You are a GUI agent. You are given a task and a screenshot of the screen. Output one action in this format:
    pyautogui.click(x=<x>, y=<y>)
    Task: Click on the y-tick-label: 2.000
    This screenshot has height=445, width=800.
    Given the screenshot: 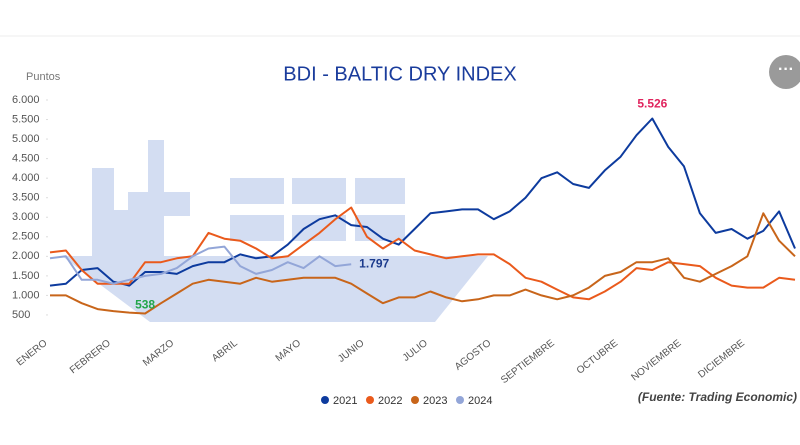 What is the action you would take?
    pyautogui.click(x=26, y=256)
    